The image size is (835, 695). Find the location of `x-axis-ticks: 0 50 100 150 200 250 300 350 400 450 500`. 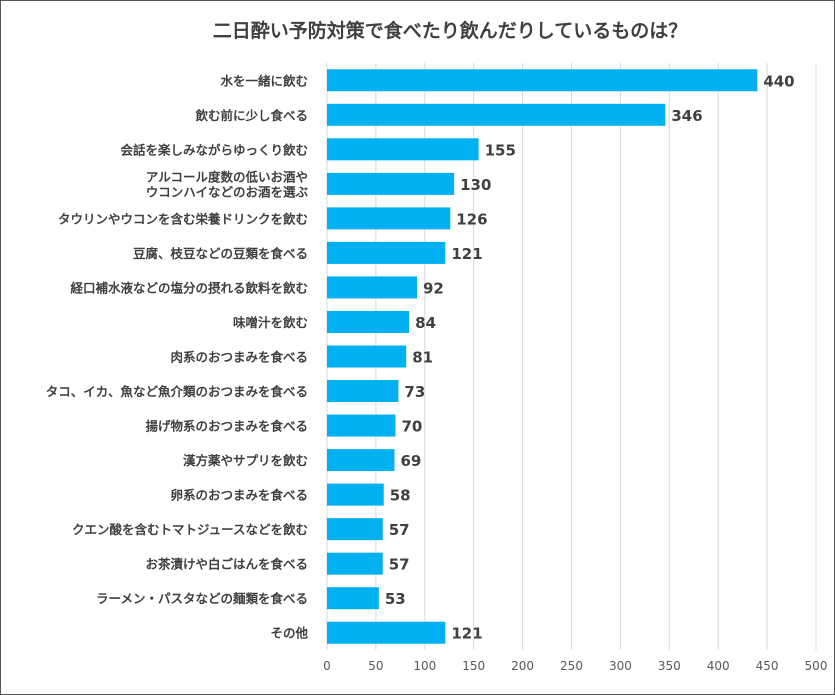

x-axis-ticks: 0 50 100 150 200 250 300 350 400 450 500 is located at coordinates (575, 666).